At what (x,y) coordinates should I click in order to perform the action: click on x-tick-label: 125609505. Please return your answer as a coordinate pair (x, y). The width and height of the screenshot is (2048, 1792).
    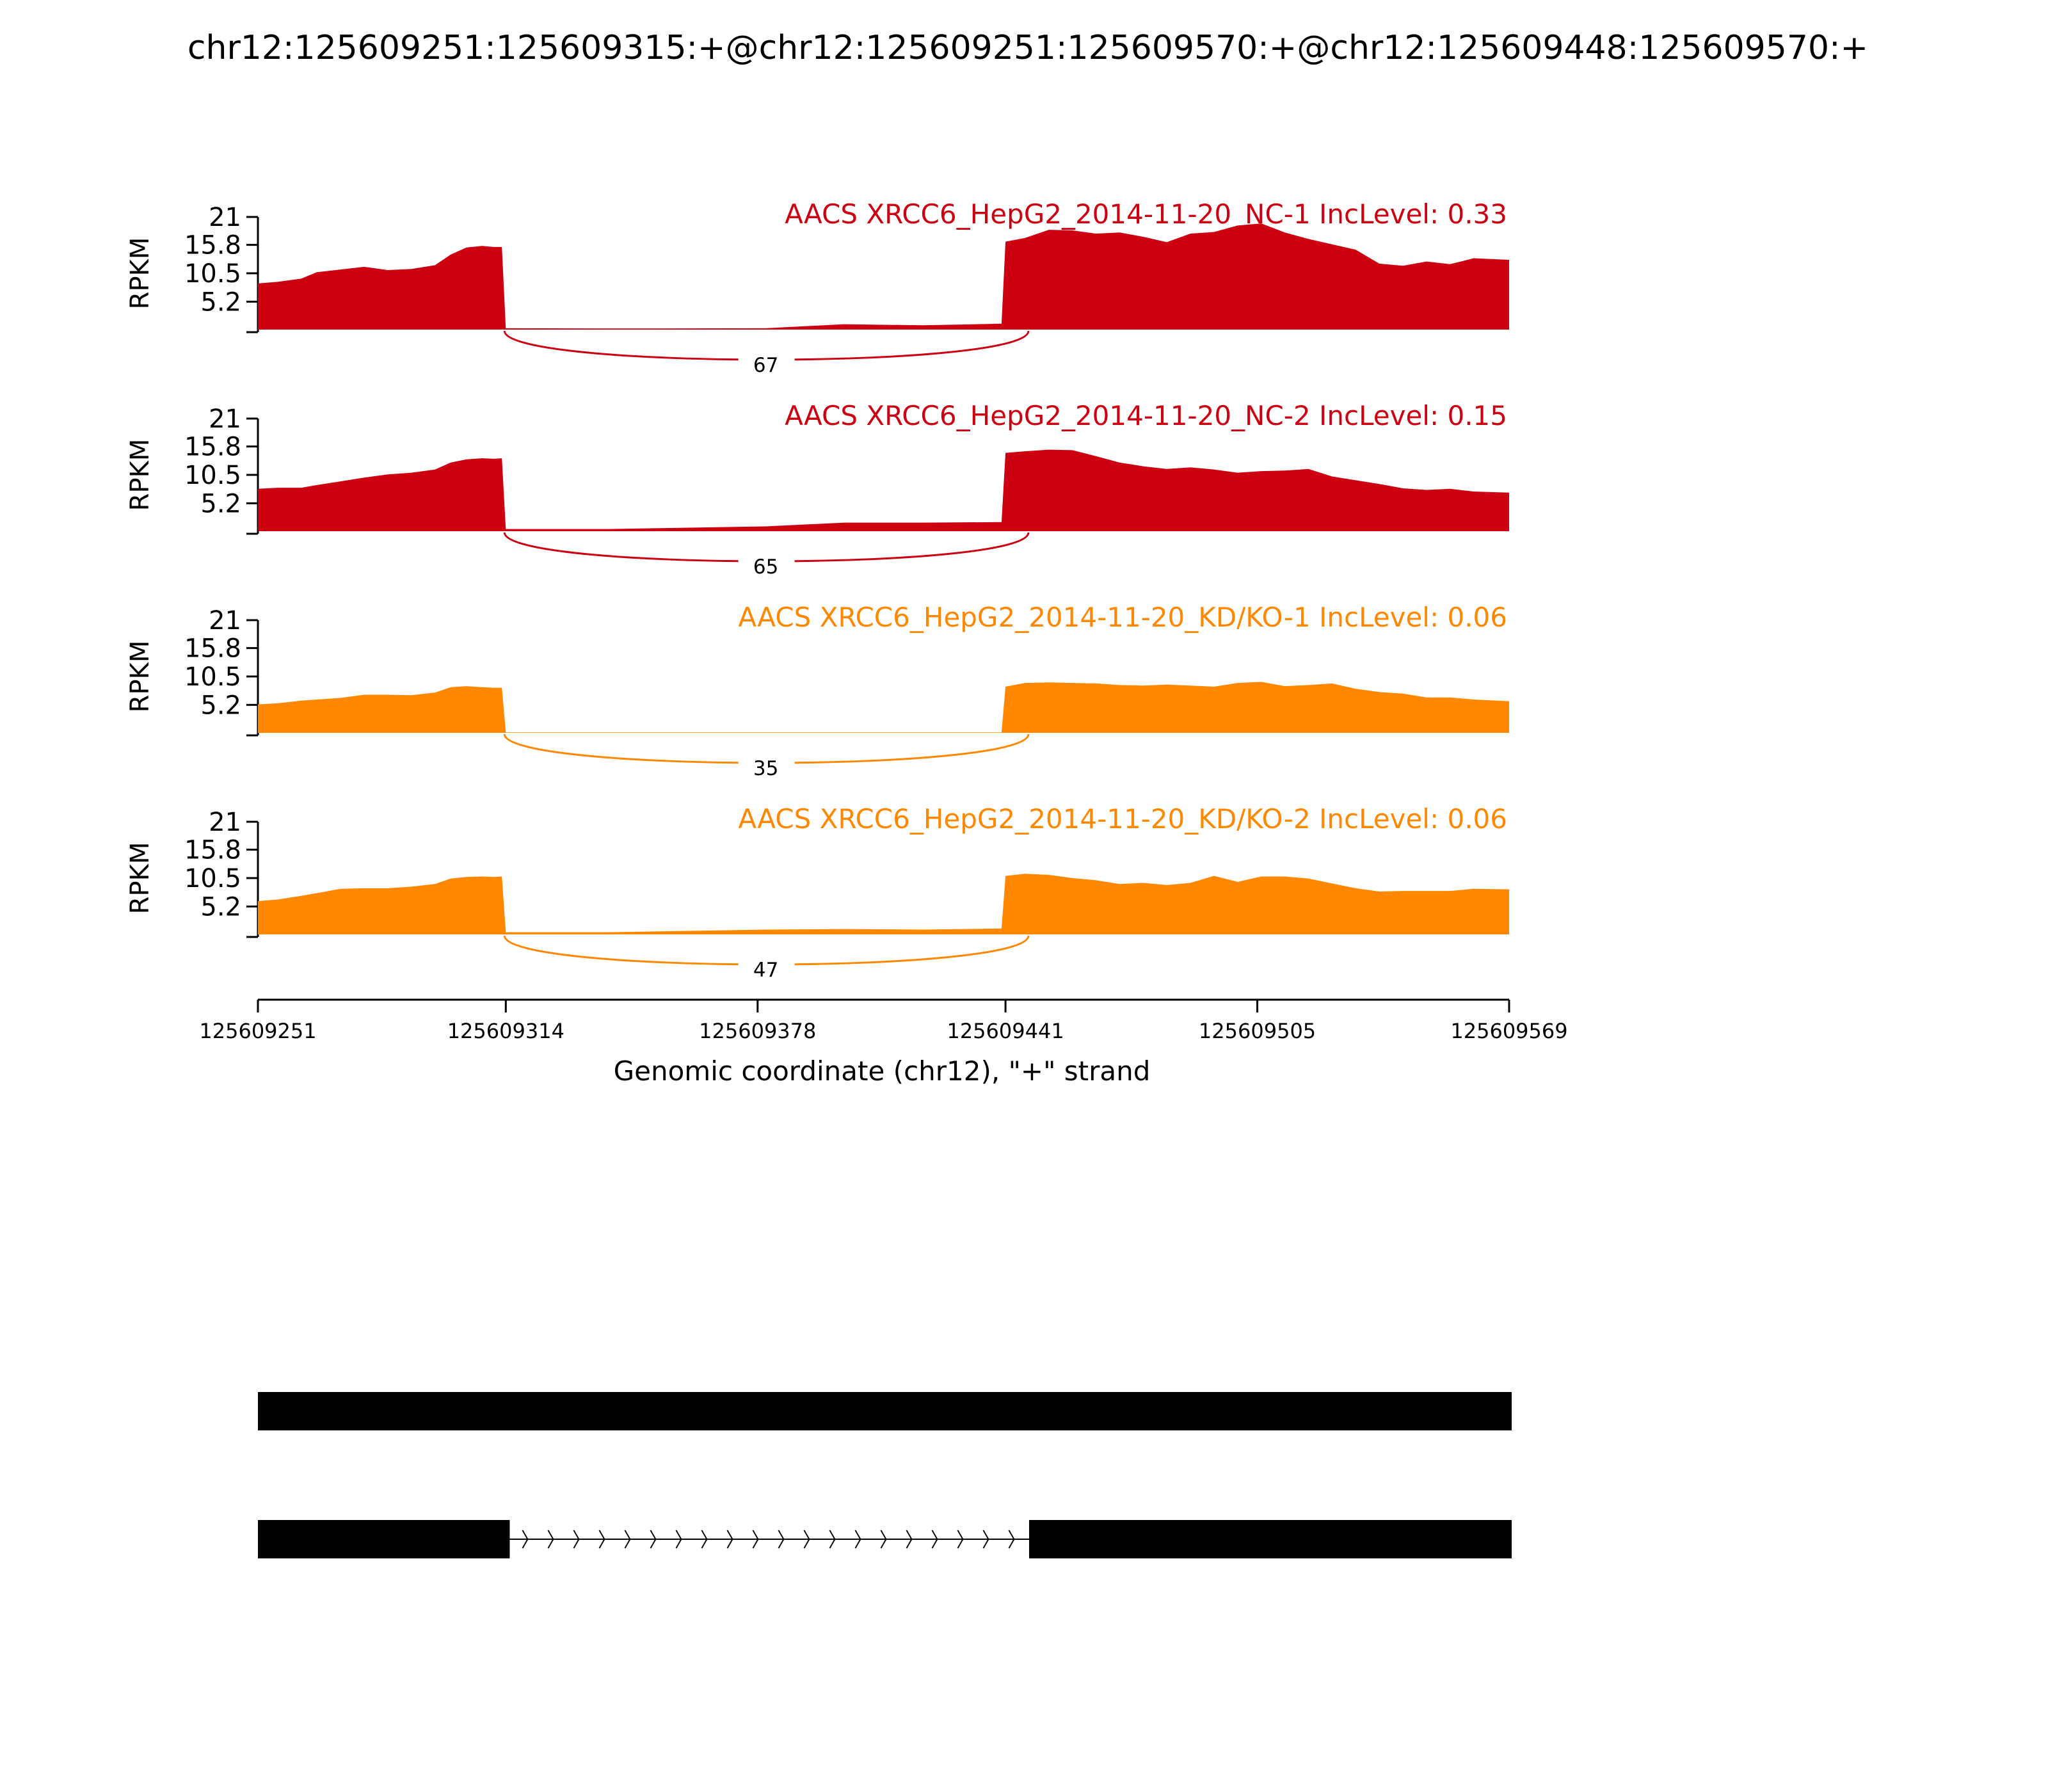
    Looking at the image, I should click on (1257, 1031).